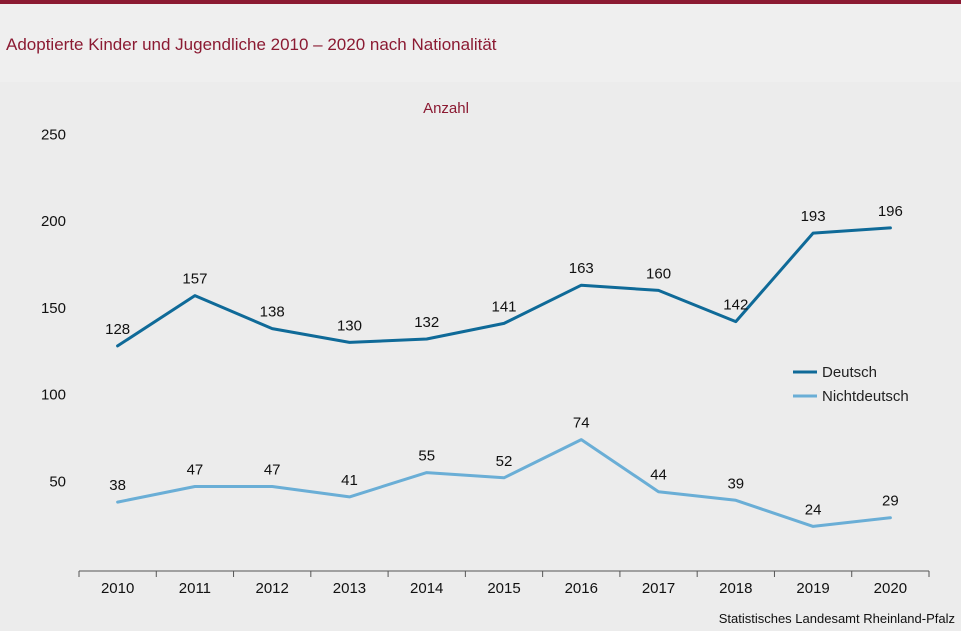 This screenshot has width=961, height=631. What do you see at coordinates (349, 588) in the screenshot?
I see `x-tick-label: 2013` at bounding box center [349, 588].